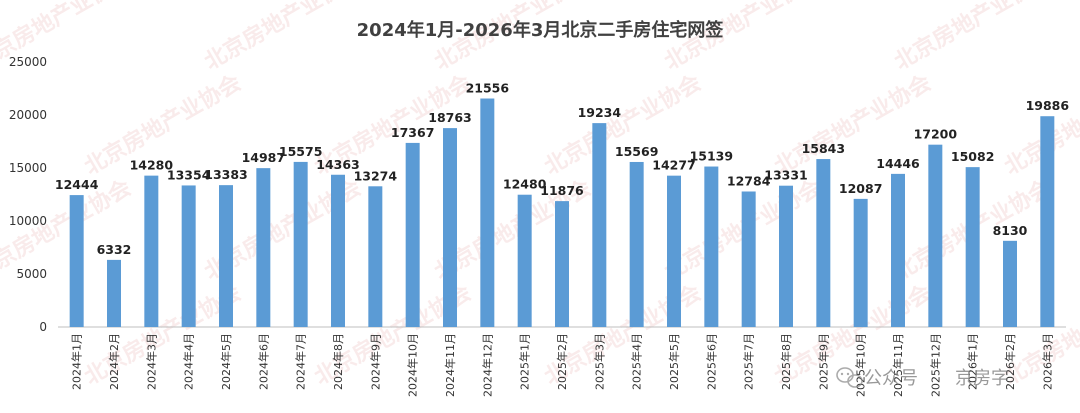 The image size is (1080, 413). Describe the element at coordinates (487, 365) in the screenshot. I see `x-tick-label: 2024年12月` at that location.